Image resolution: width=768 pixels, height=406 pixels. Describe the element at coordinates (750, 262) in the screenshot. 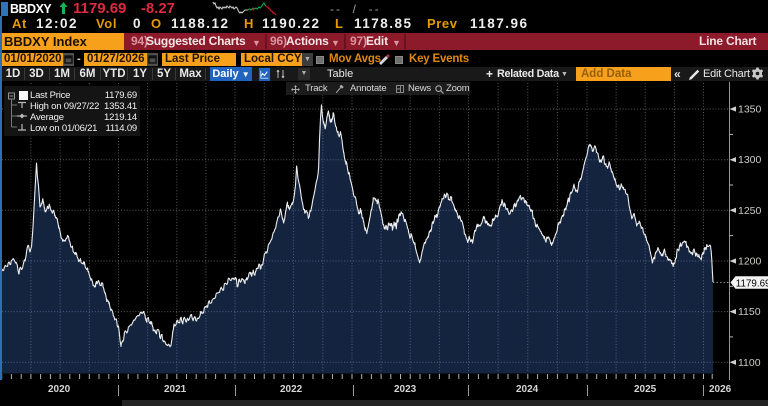

I see `svg-text: 1200` at that location.